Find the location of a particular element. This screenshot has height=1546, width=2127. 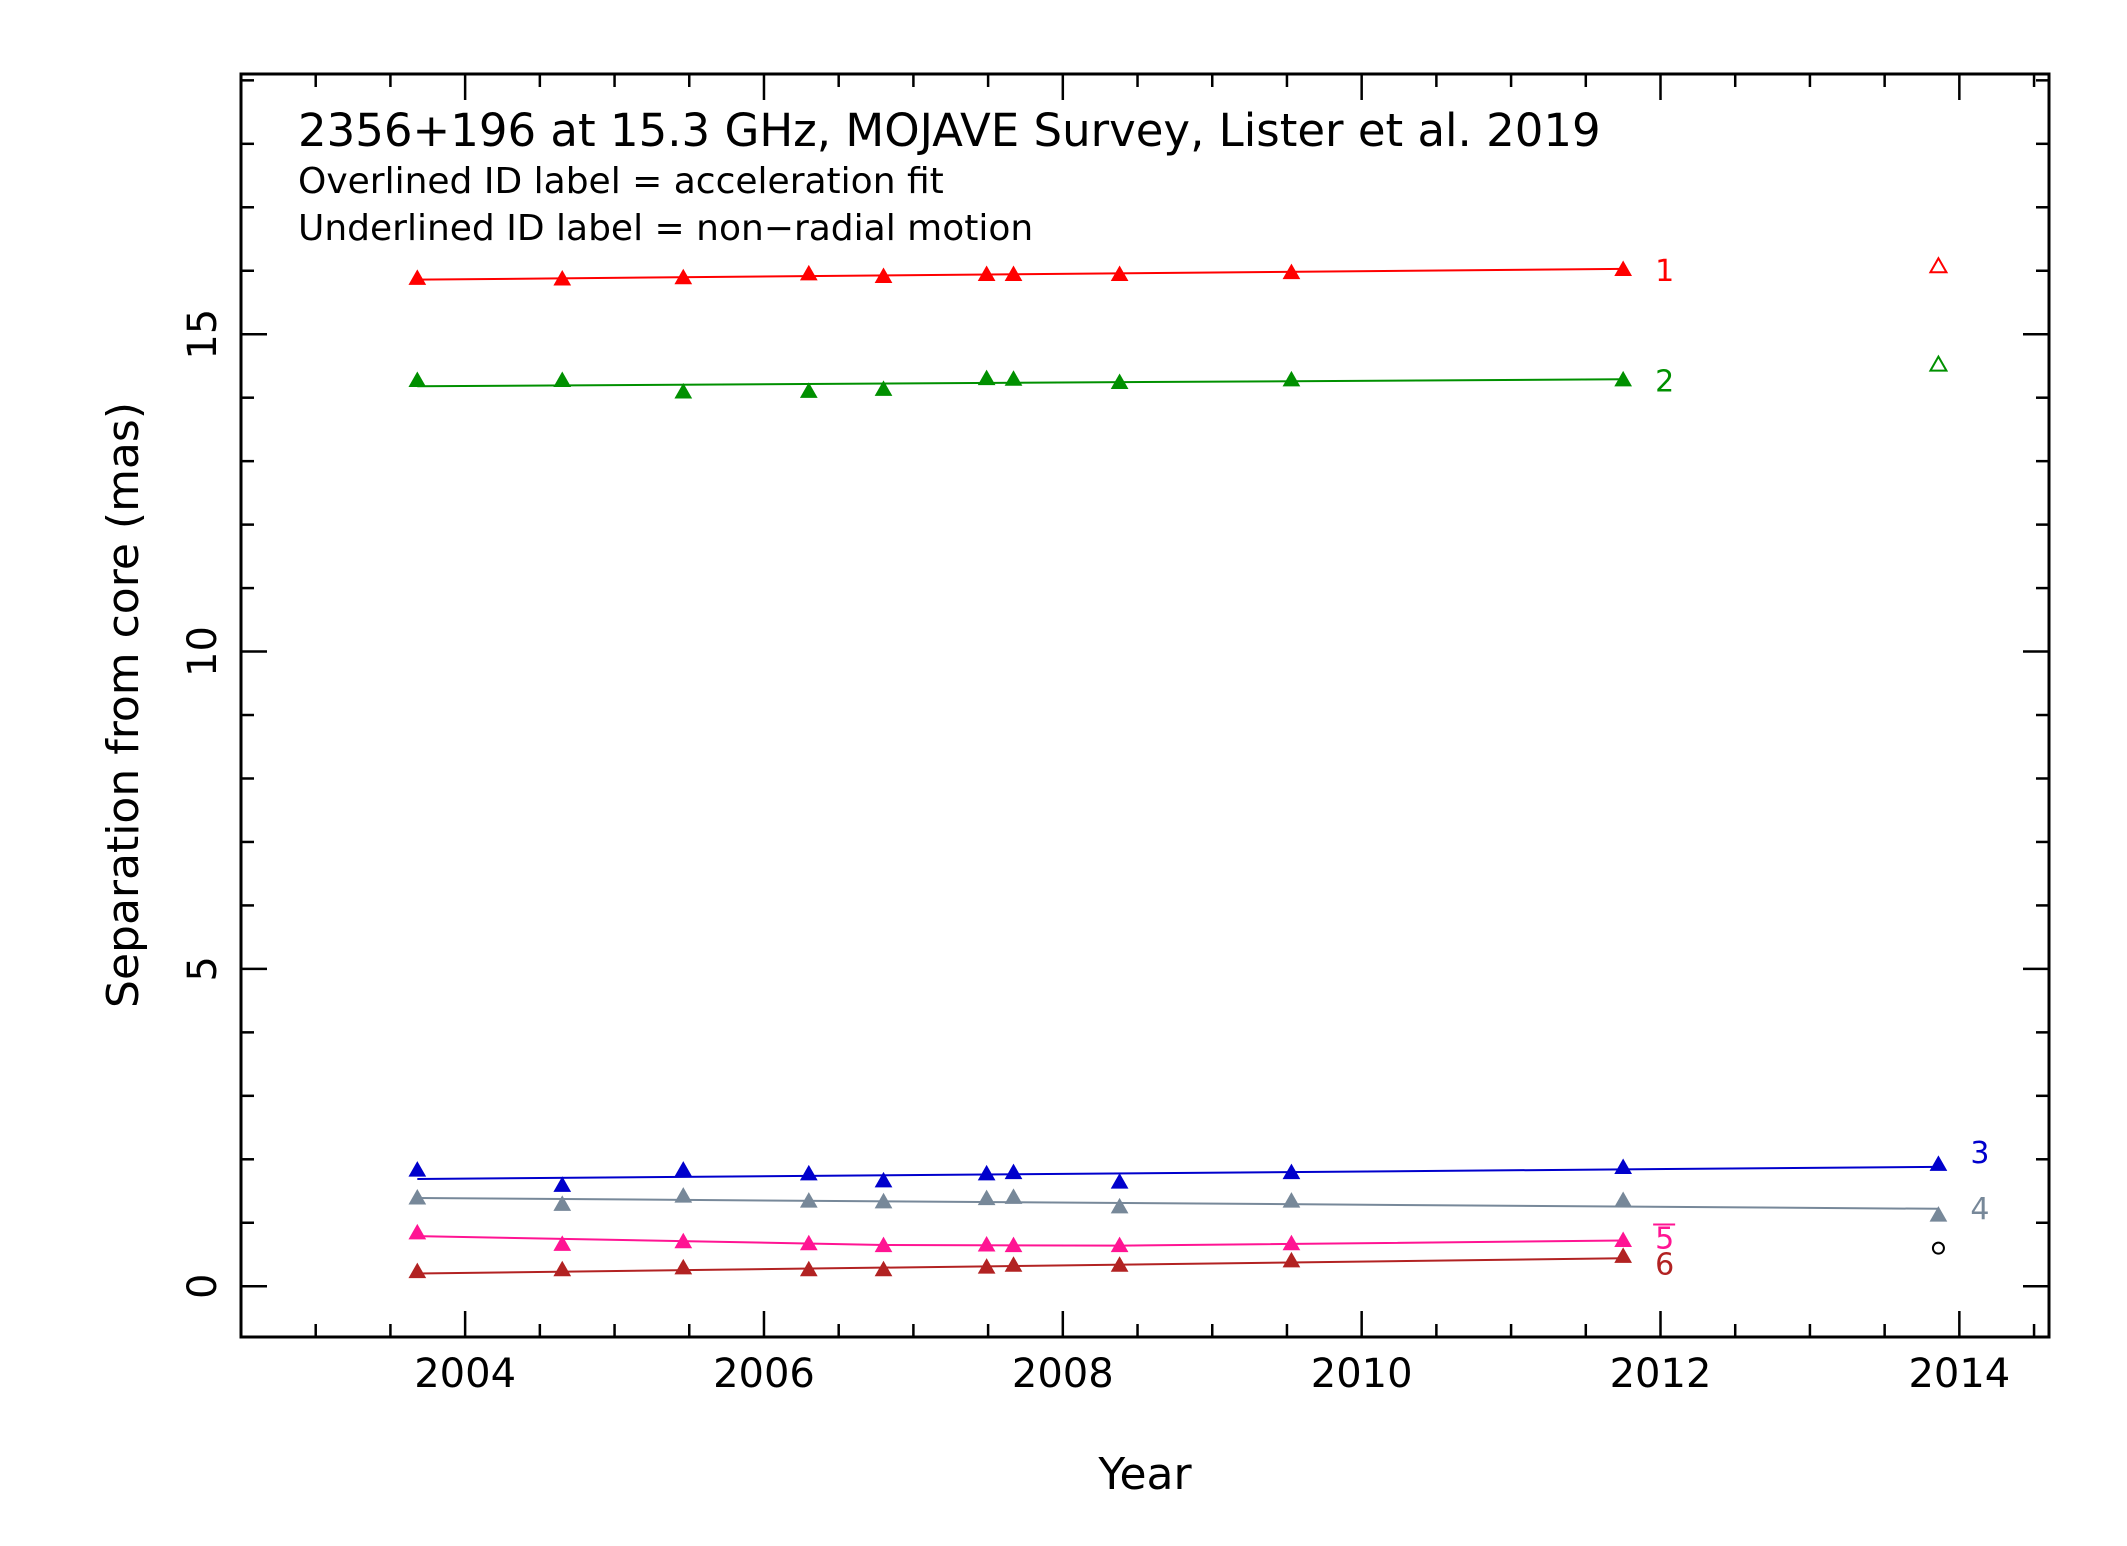

x-tick-label: 2004 is located at coordinates (465, 1374).